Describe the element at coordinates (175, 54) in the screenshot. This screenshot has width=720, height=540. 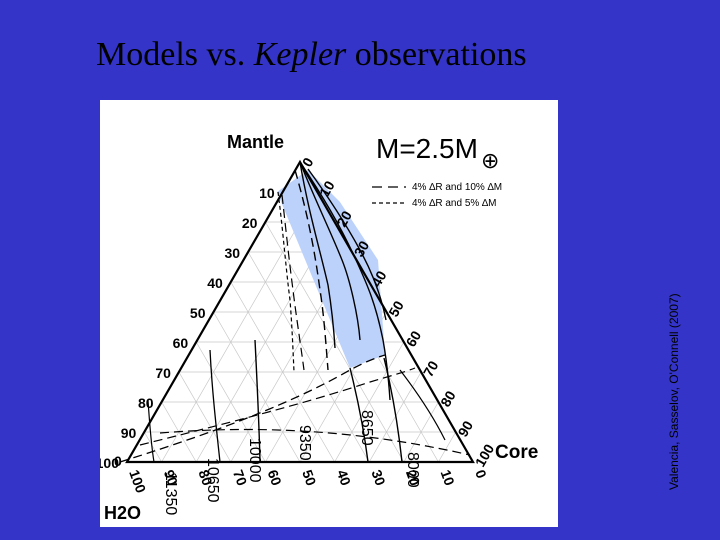
I see `title-prefix: Models vs.` at that location.